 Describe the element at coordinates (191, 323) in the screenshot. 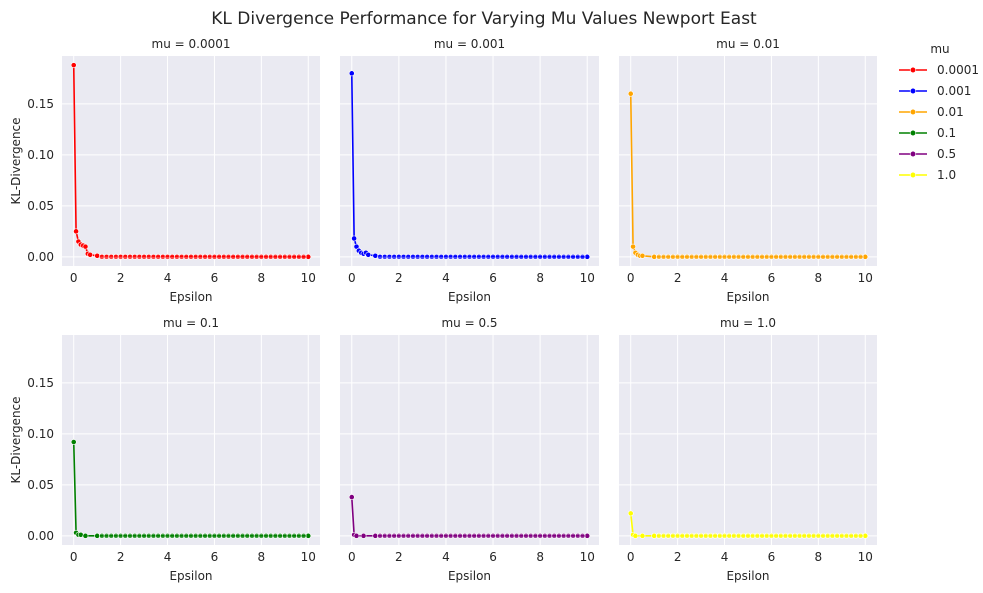

I see `subplot-title: mu = 0.1` at that location.